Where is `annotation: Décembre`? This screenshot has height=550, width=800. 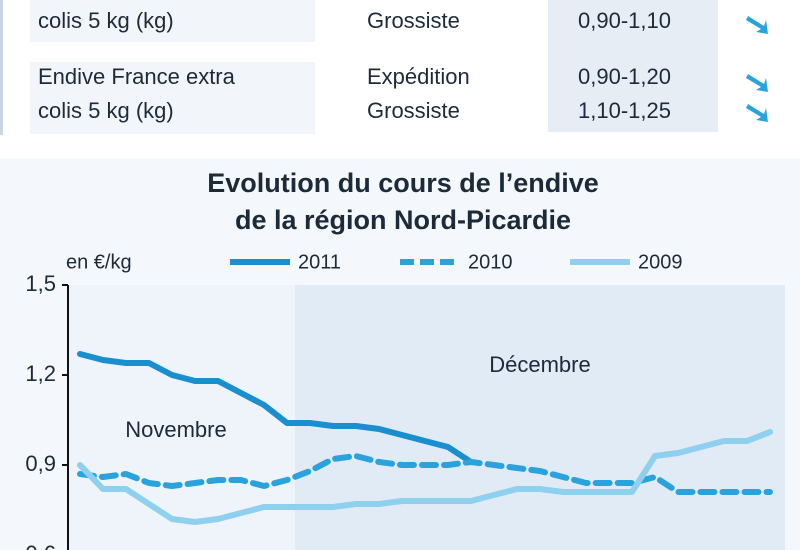
annotation: Décembre is located at coordinates (539, 364).